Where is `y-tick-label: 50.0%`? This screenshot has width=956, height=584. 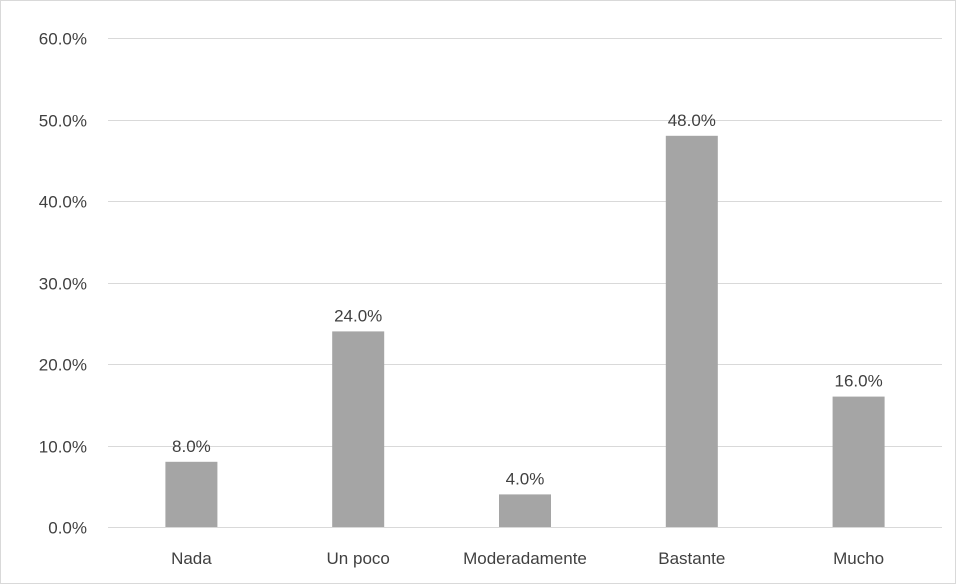
y-tick-label: 50.0% is located at coordinates (63, 121).